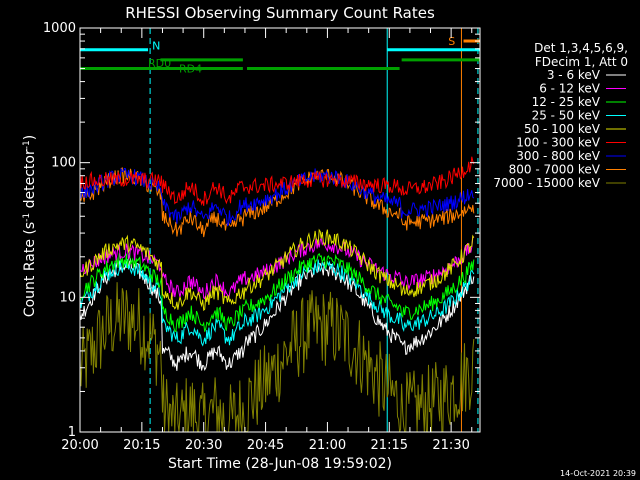 Image resolution: width=640 pixels, height=480 pixels. Describe the element at coordinates (546, 183) in the screenshot. I see `legend-label-8: 7000 - 15000 keV` at that location.